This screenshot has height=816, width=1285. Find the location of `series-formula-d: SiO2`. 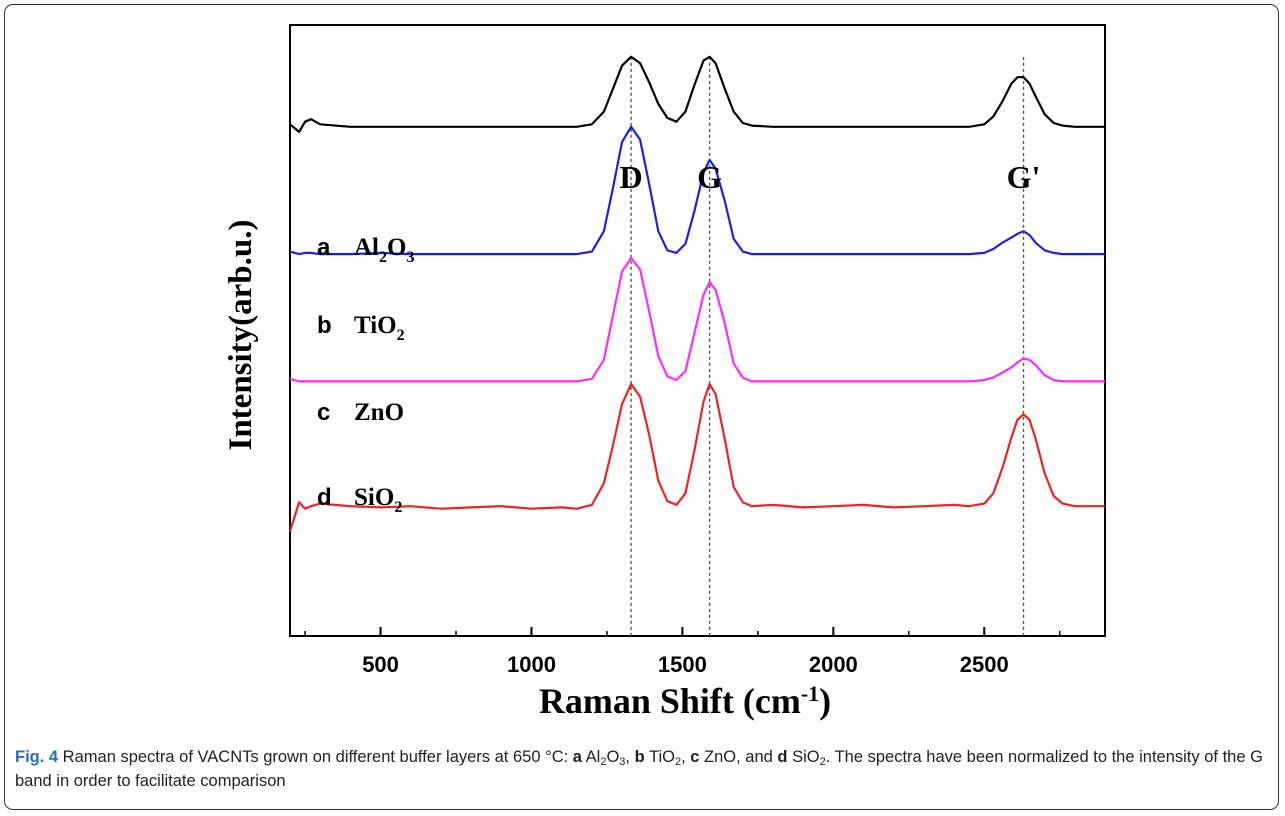

series-formula-d: SiO2 is located at coordinates (378, 500).